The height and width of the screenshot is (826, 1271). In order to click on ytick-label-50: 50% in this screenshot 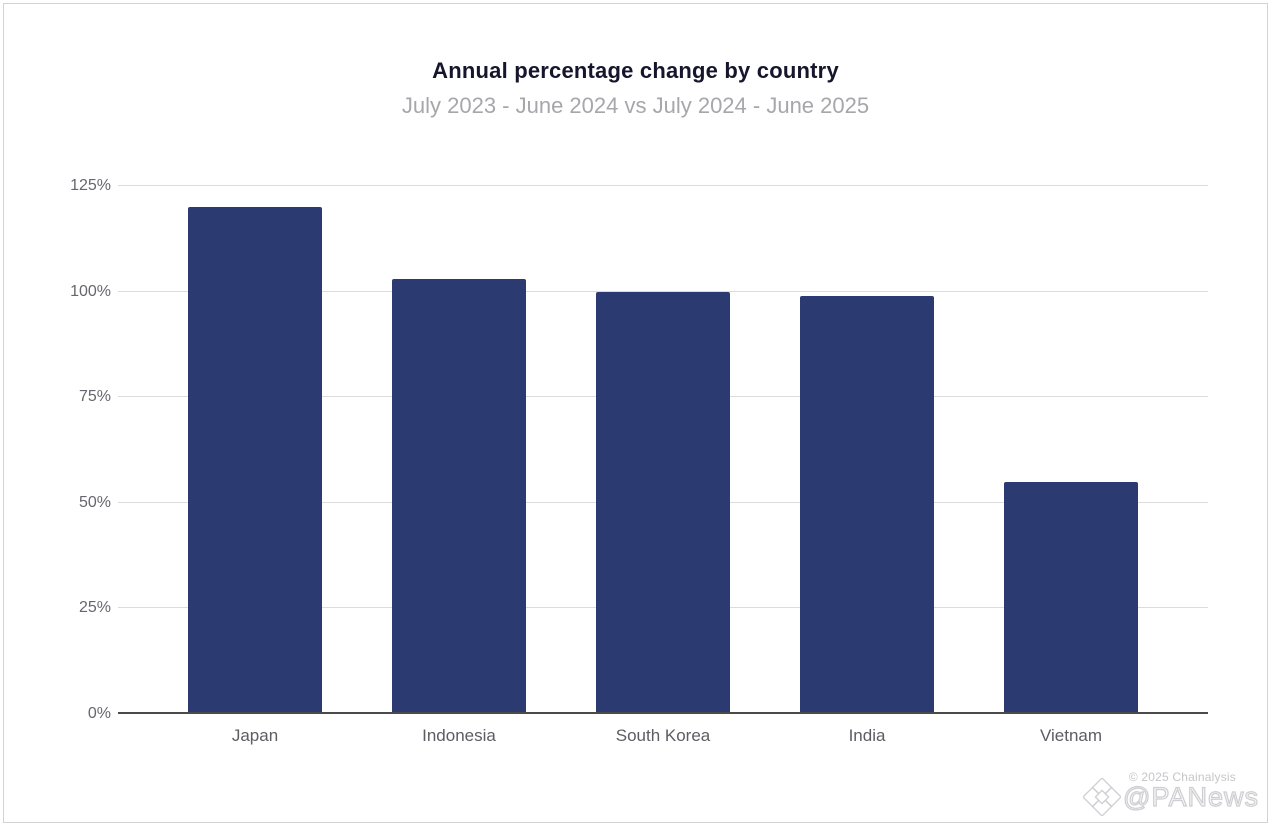, I will do `click(94, 502)`.